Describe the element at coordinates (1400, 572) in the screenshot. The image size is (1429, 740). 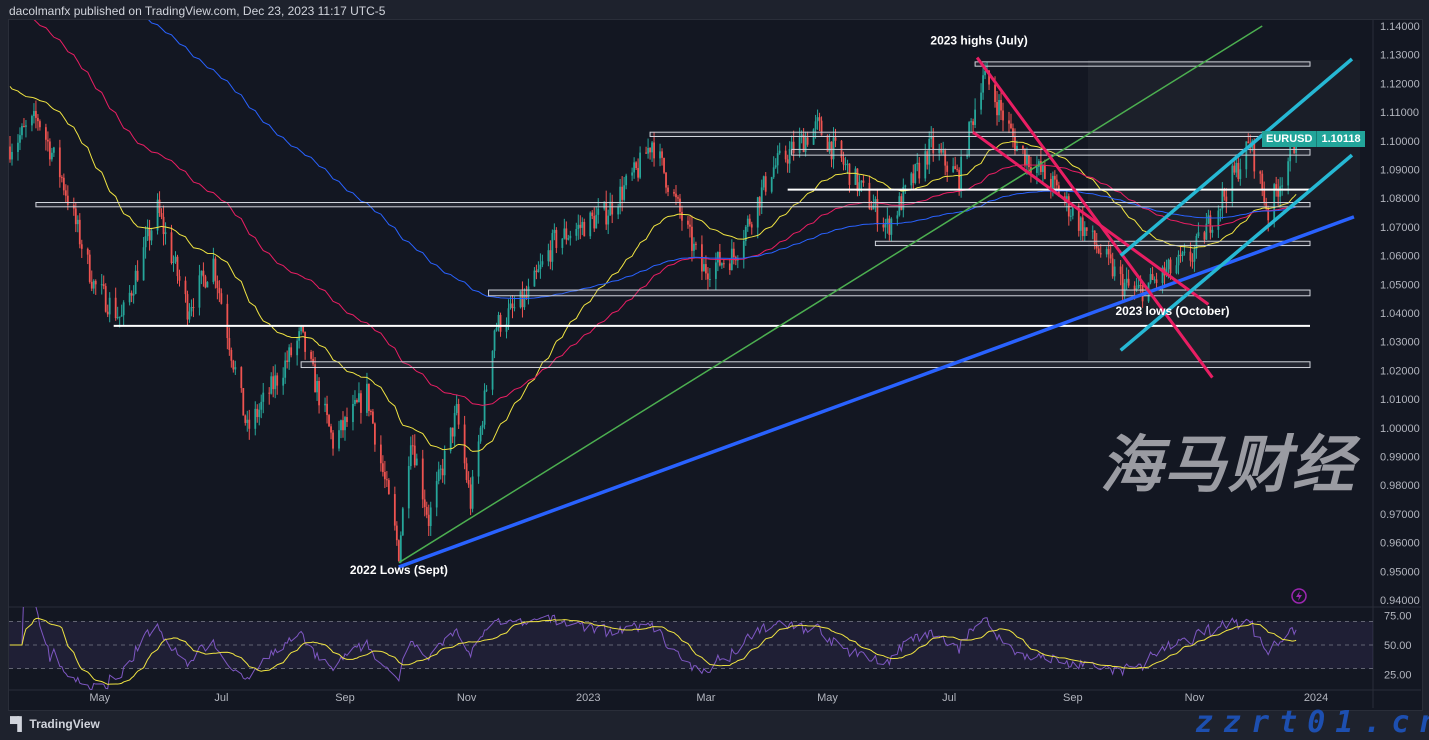
I see `price-tick-label: 0.95000` at that location.